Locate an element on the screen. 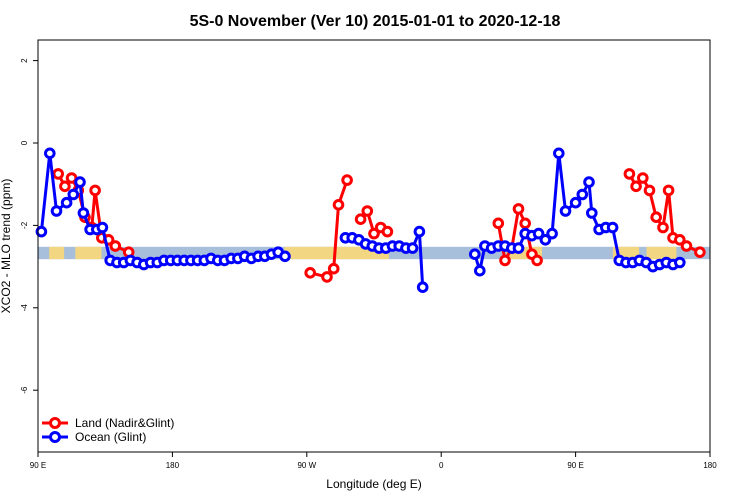  legend-land-label: Land (Nadir&Glint) is located at coordinates (124, 423).